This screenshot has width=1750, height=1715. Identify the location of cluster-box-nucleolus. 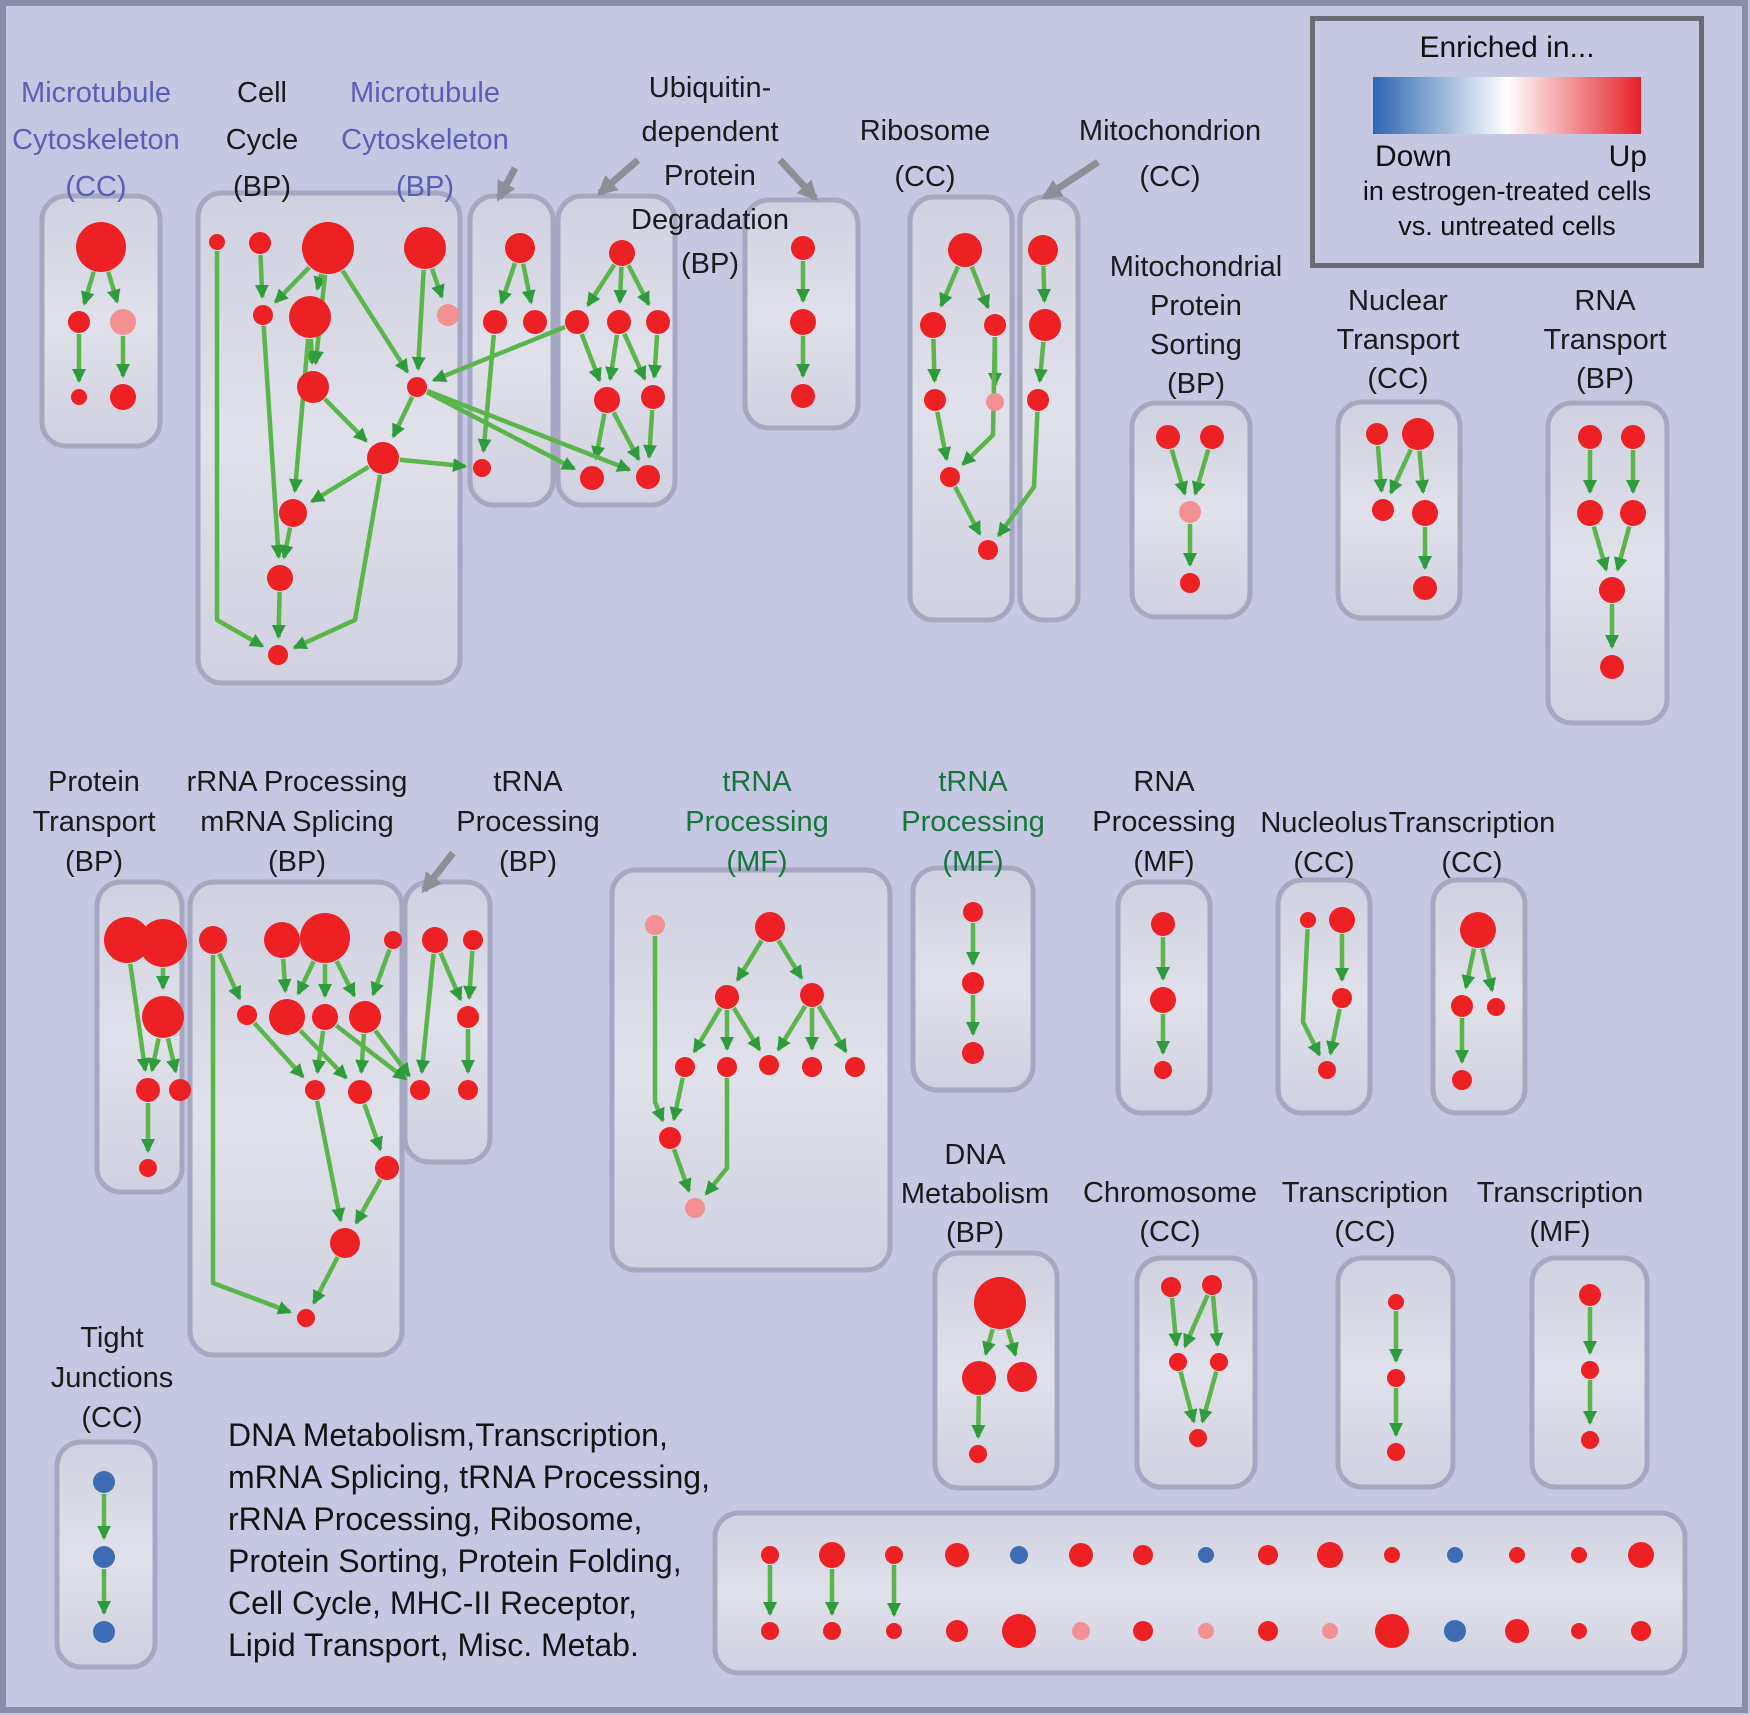
(1324, 996).